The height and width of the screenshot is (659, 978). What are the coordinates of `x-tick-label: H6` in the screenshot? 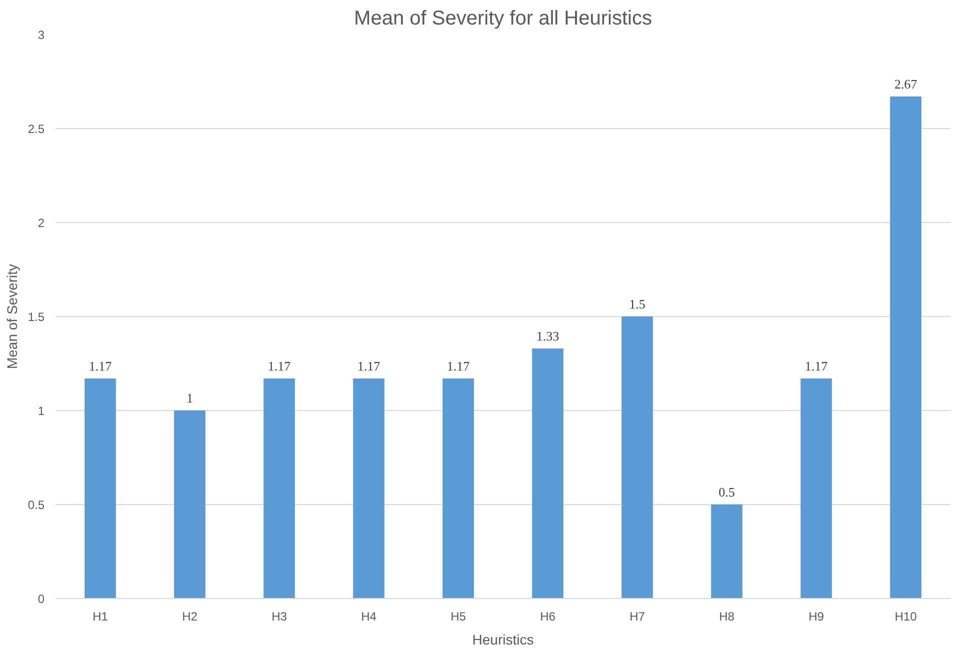 It's located at (548, 617).